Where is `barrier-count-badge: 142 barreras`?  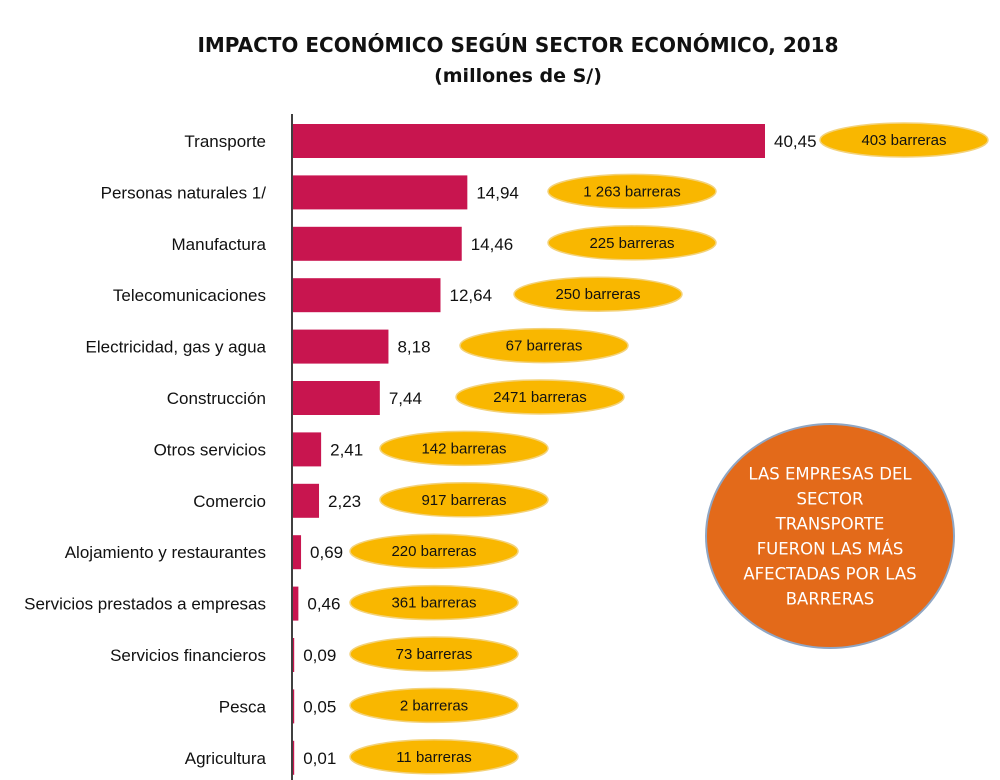
barrier-count-badge: 142 barreras is located at coordinates (464, 448).